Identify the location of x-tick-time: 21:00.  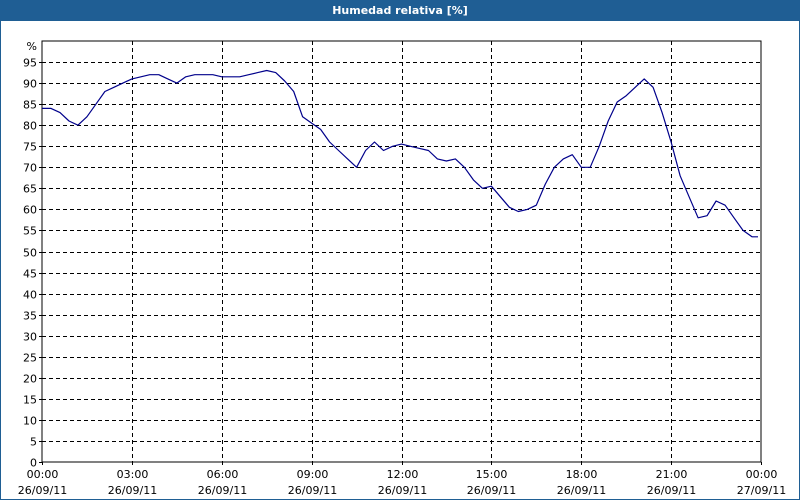
(672, 474).